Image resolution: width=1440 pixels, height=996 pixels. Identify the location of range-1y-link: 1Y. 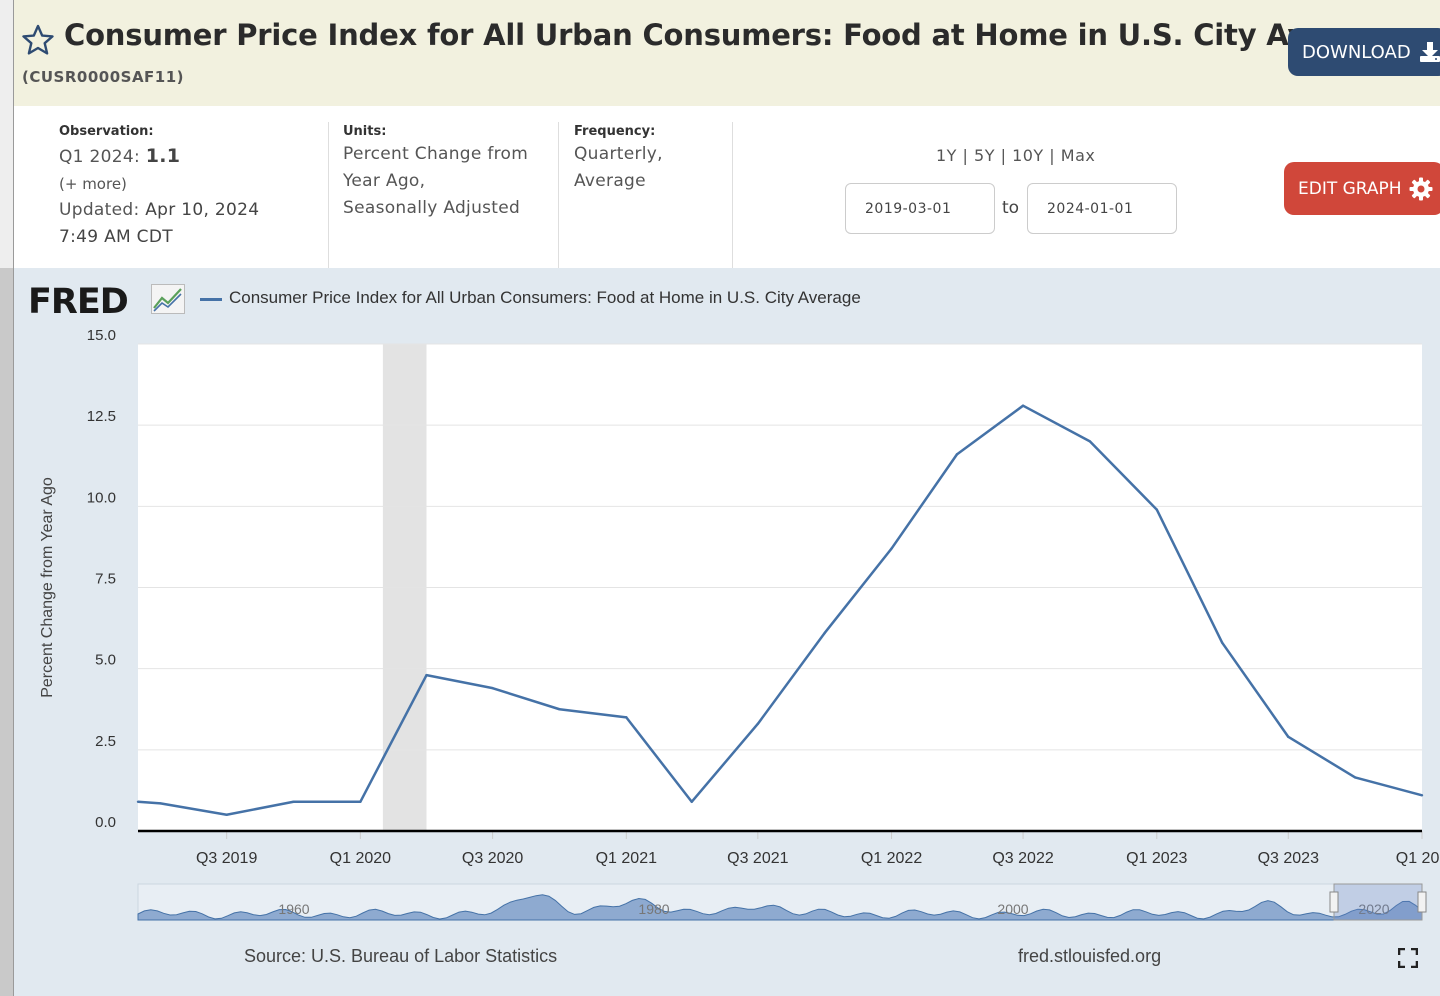
(946, 155).